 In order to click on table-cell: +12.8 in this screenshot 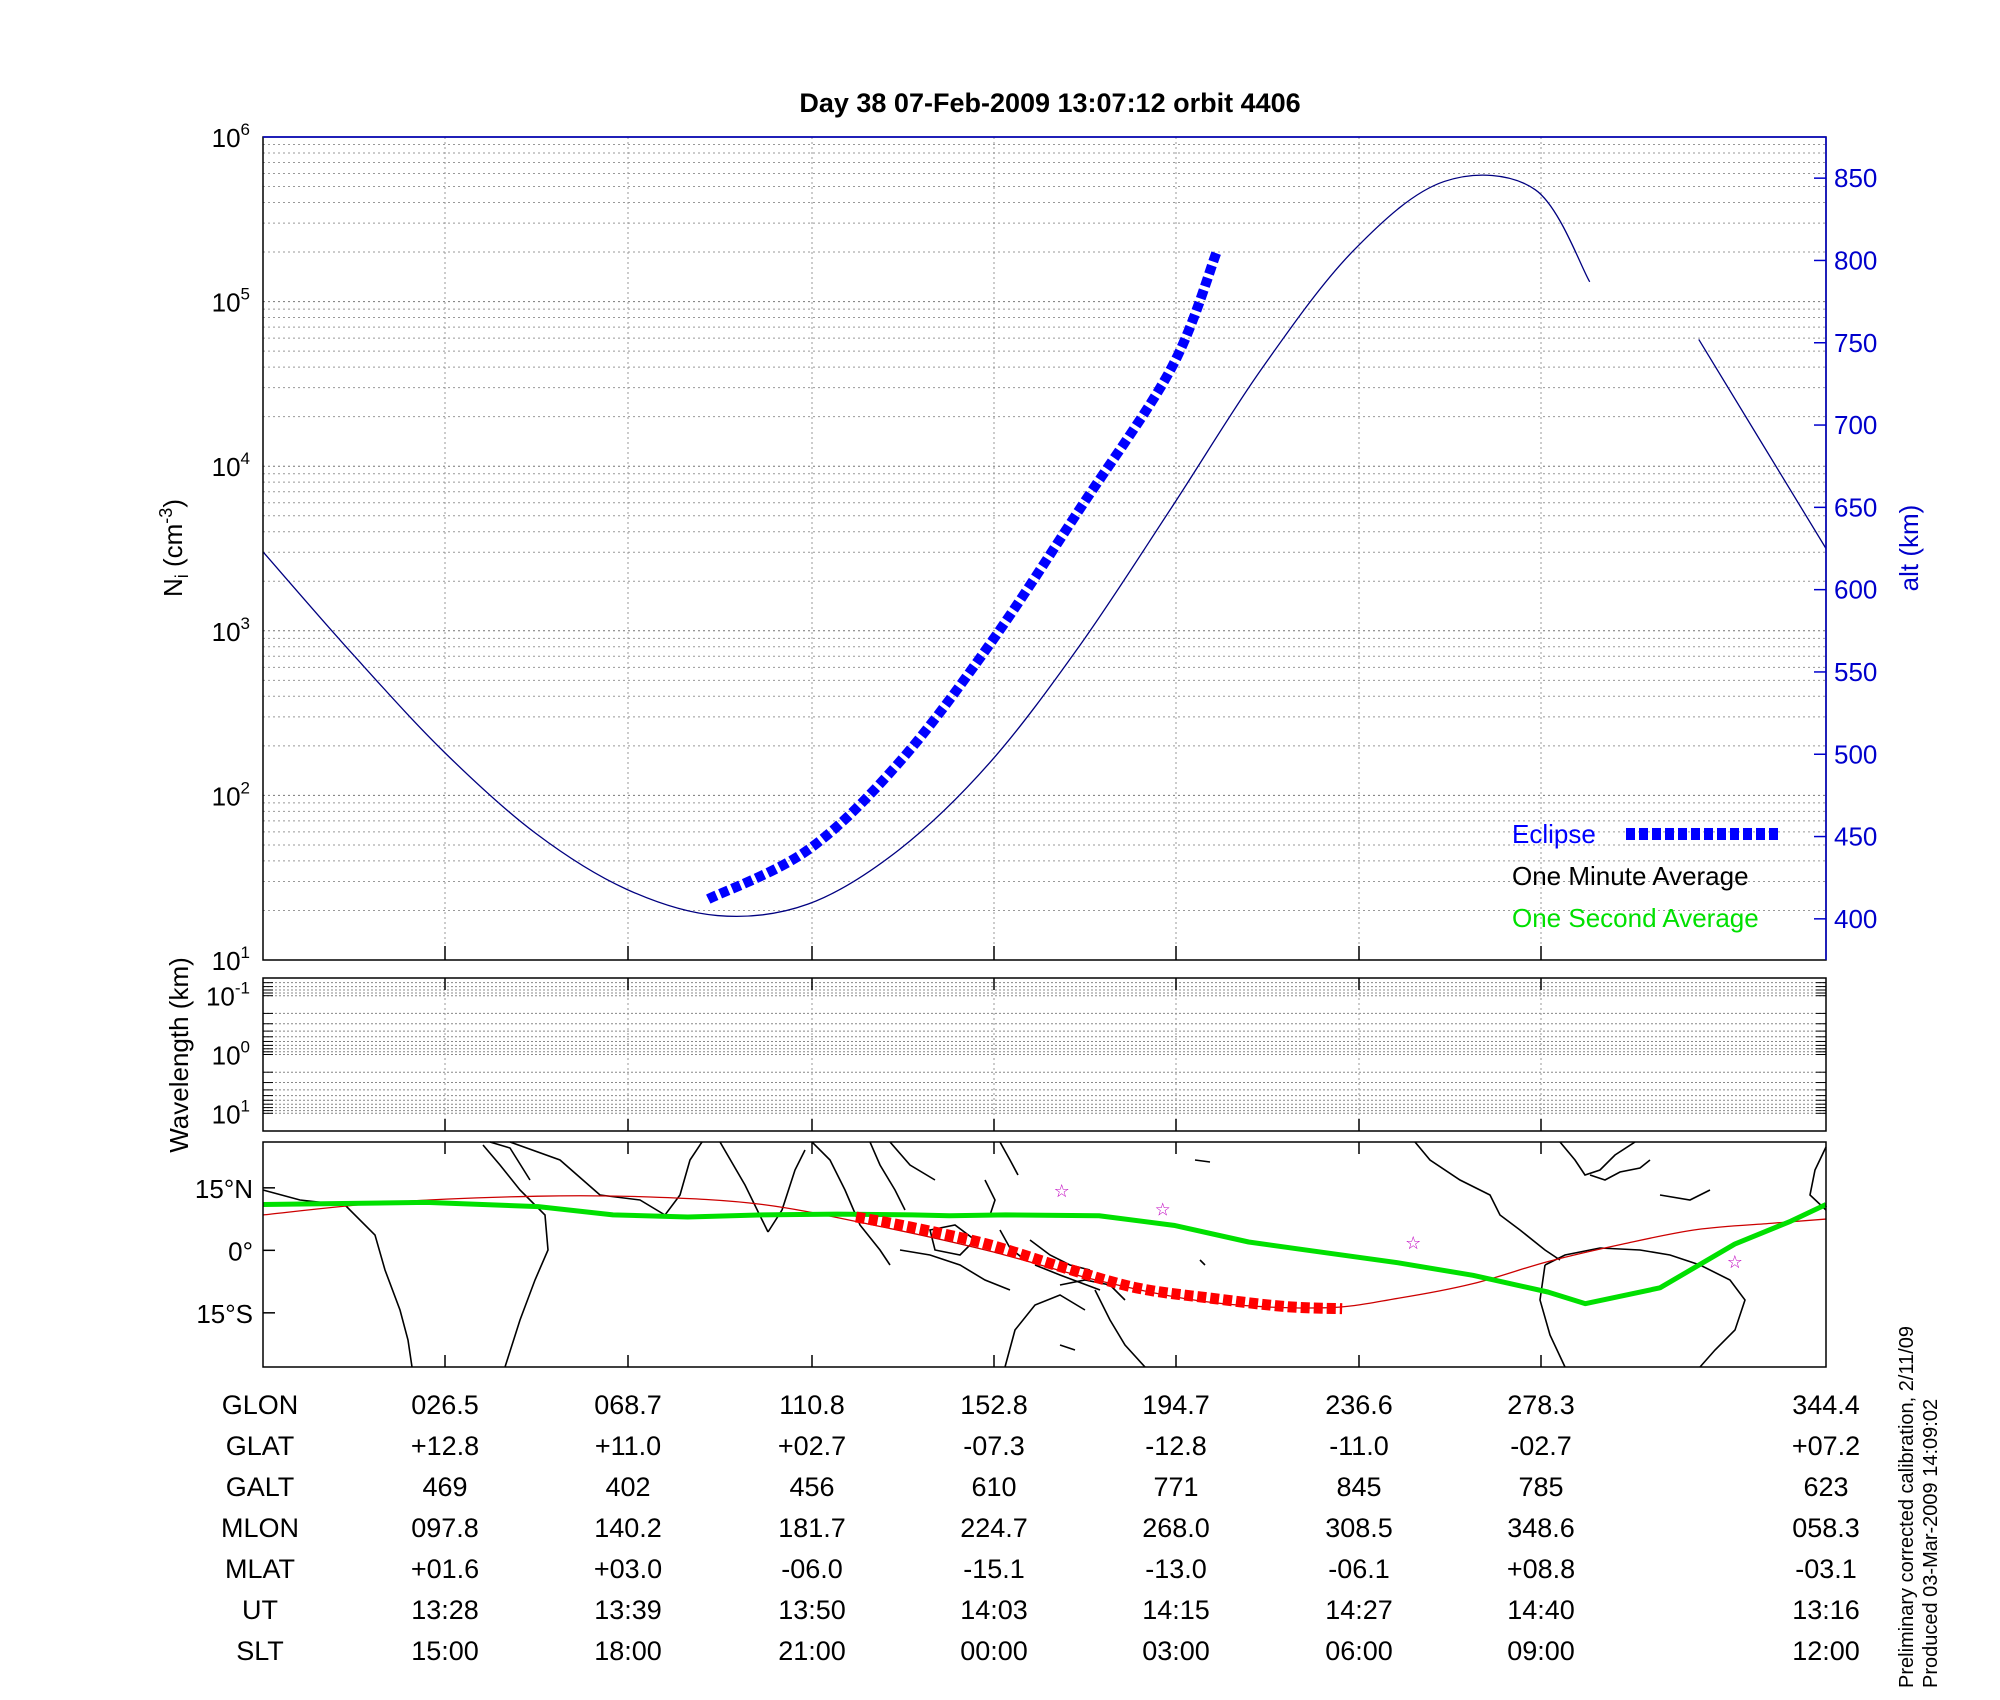, I will do `click(445, 1446)`.